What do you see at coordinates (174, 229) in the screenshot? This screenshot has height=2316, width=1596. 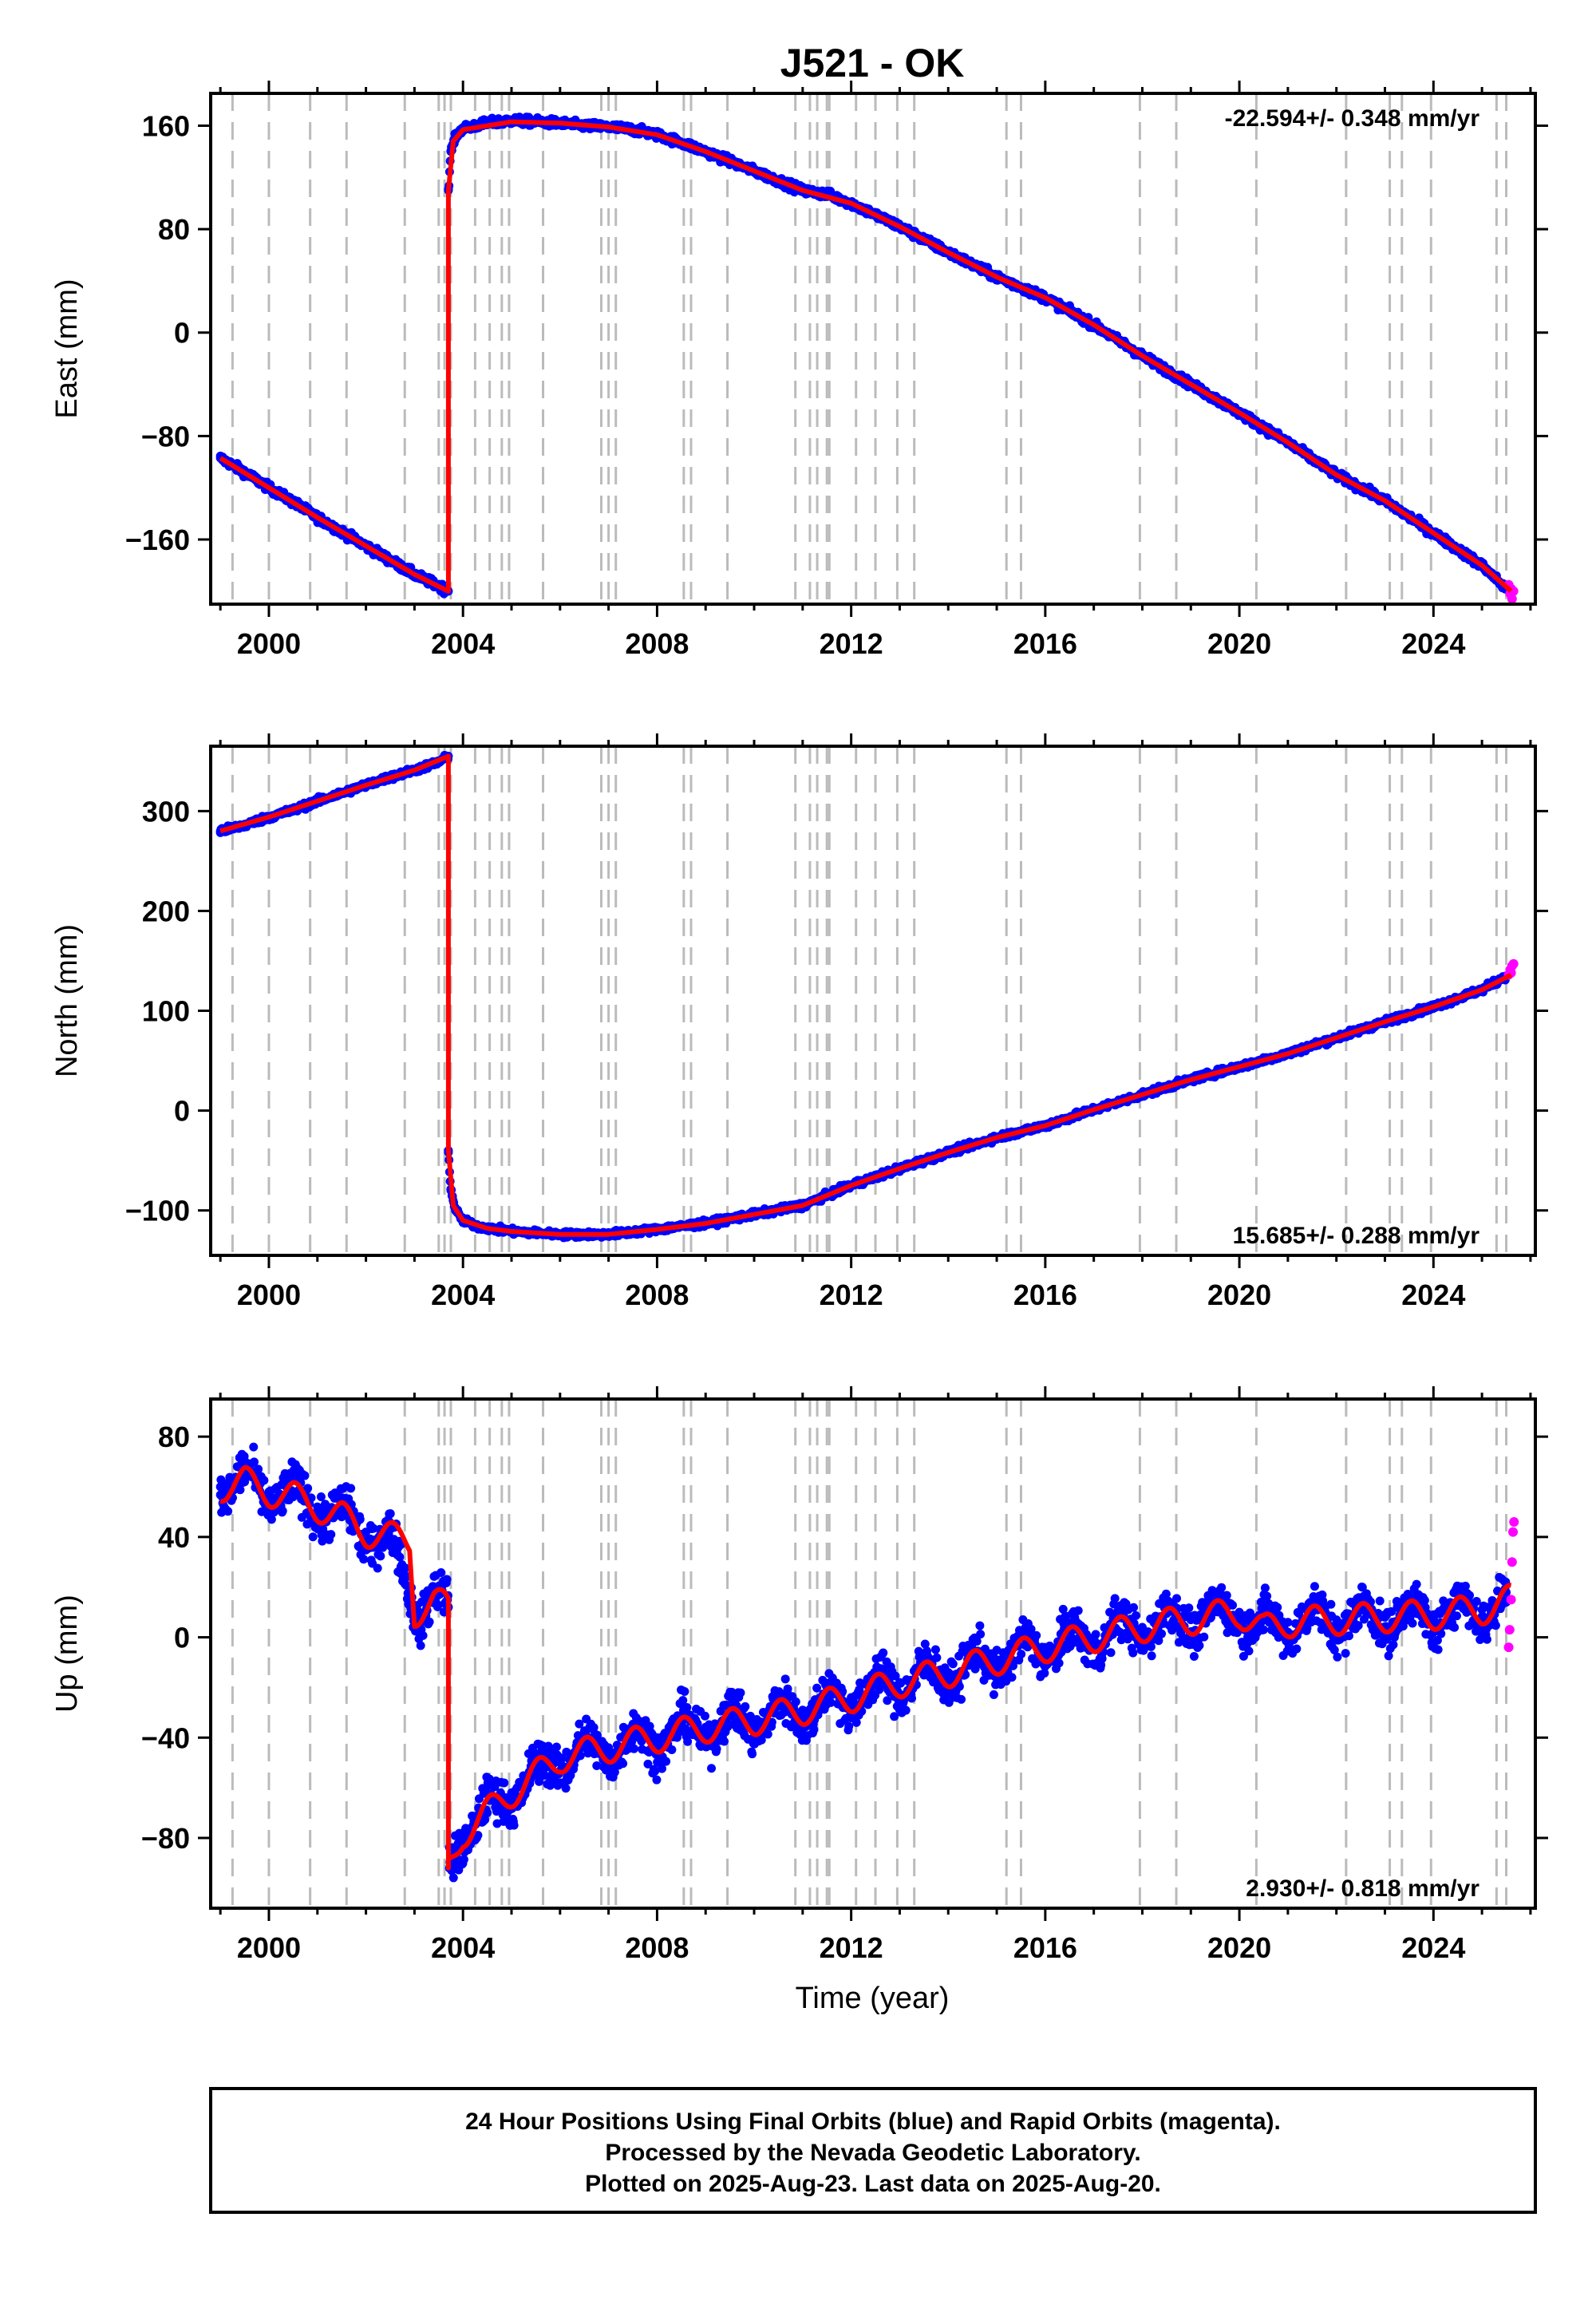 I see `east-ytick-label: 80` at bounding box center [174, 229].